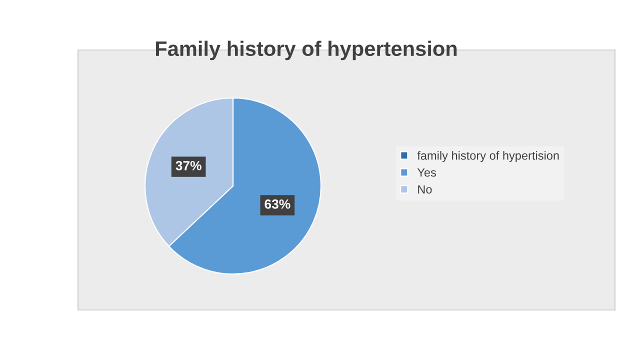  I want to click on data-label: 63%, so click(277, 204).